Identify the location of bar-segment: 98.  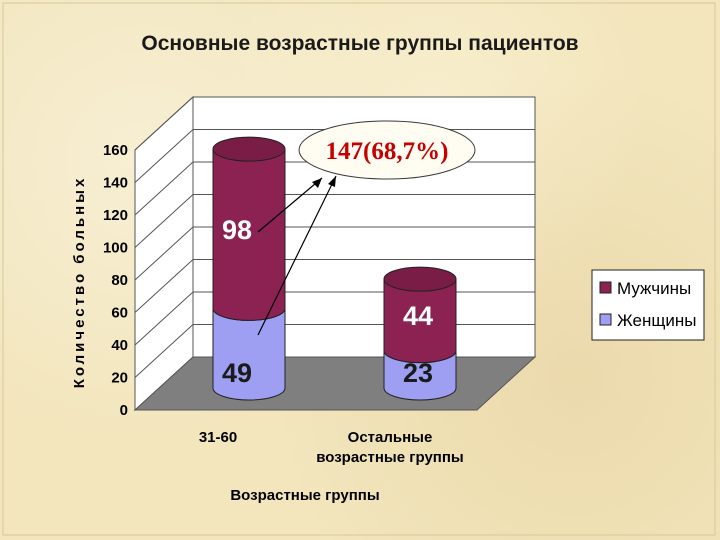
(249, 228).